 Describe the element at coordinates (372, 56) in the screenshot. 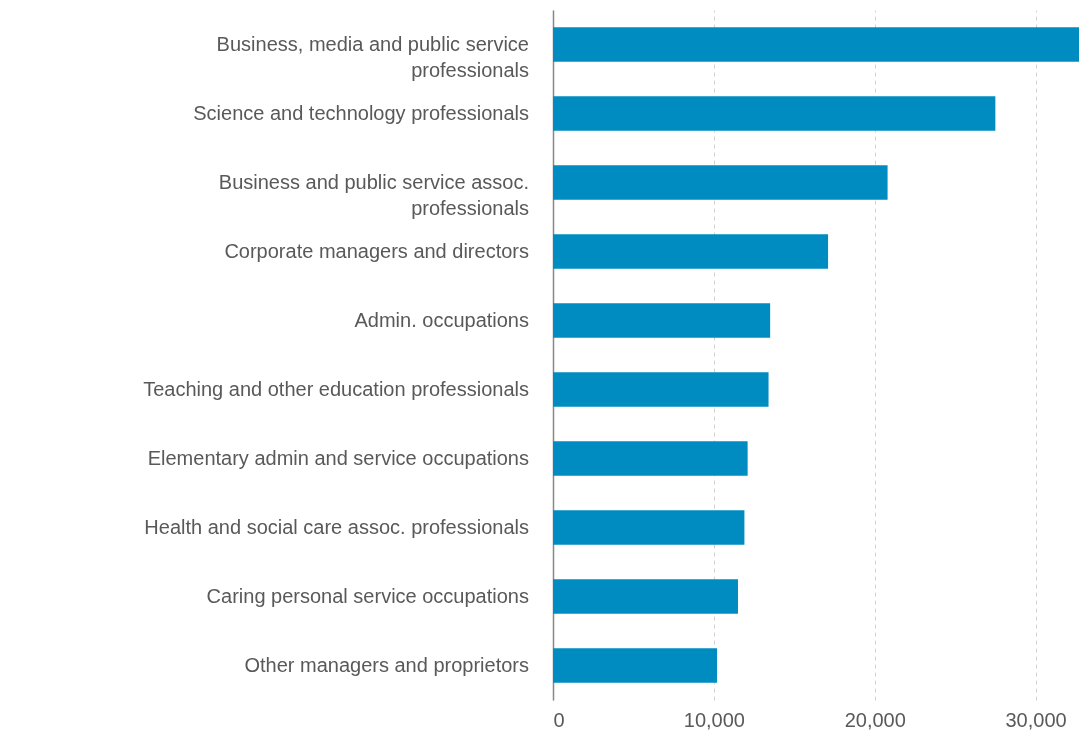

I see `y-tick-label: Business, media and public service professionals` at that location.